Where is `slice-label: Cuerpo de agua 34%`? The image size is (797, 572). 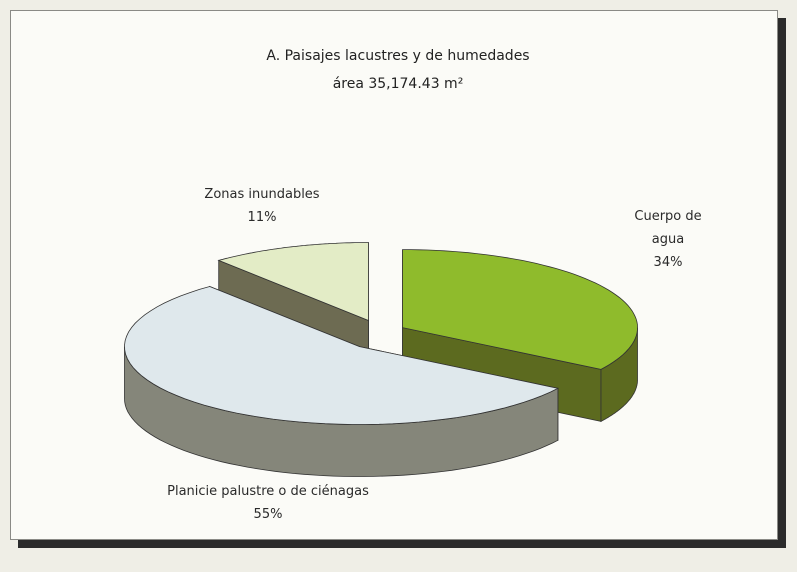 slice-label: Cuerpo de agua 34% is located at coordinates (668, 239).